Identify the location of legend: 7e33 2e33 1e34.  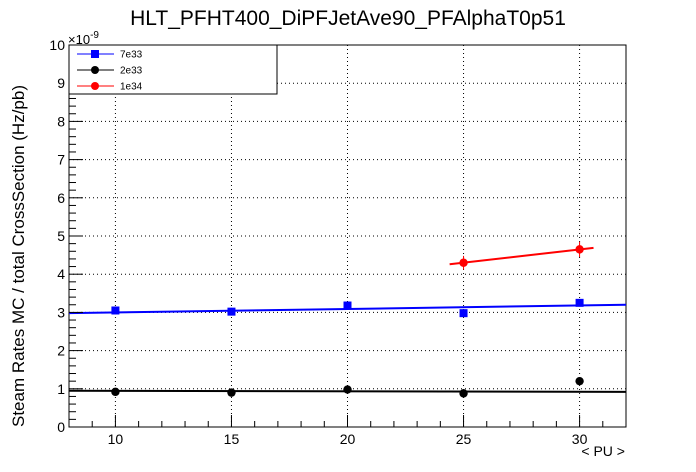
(173, 69).